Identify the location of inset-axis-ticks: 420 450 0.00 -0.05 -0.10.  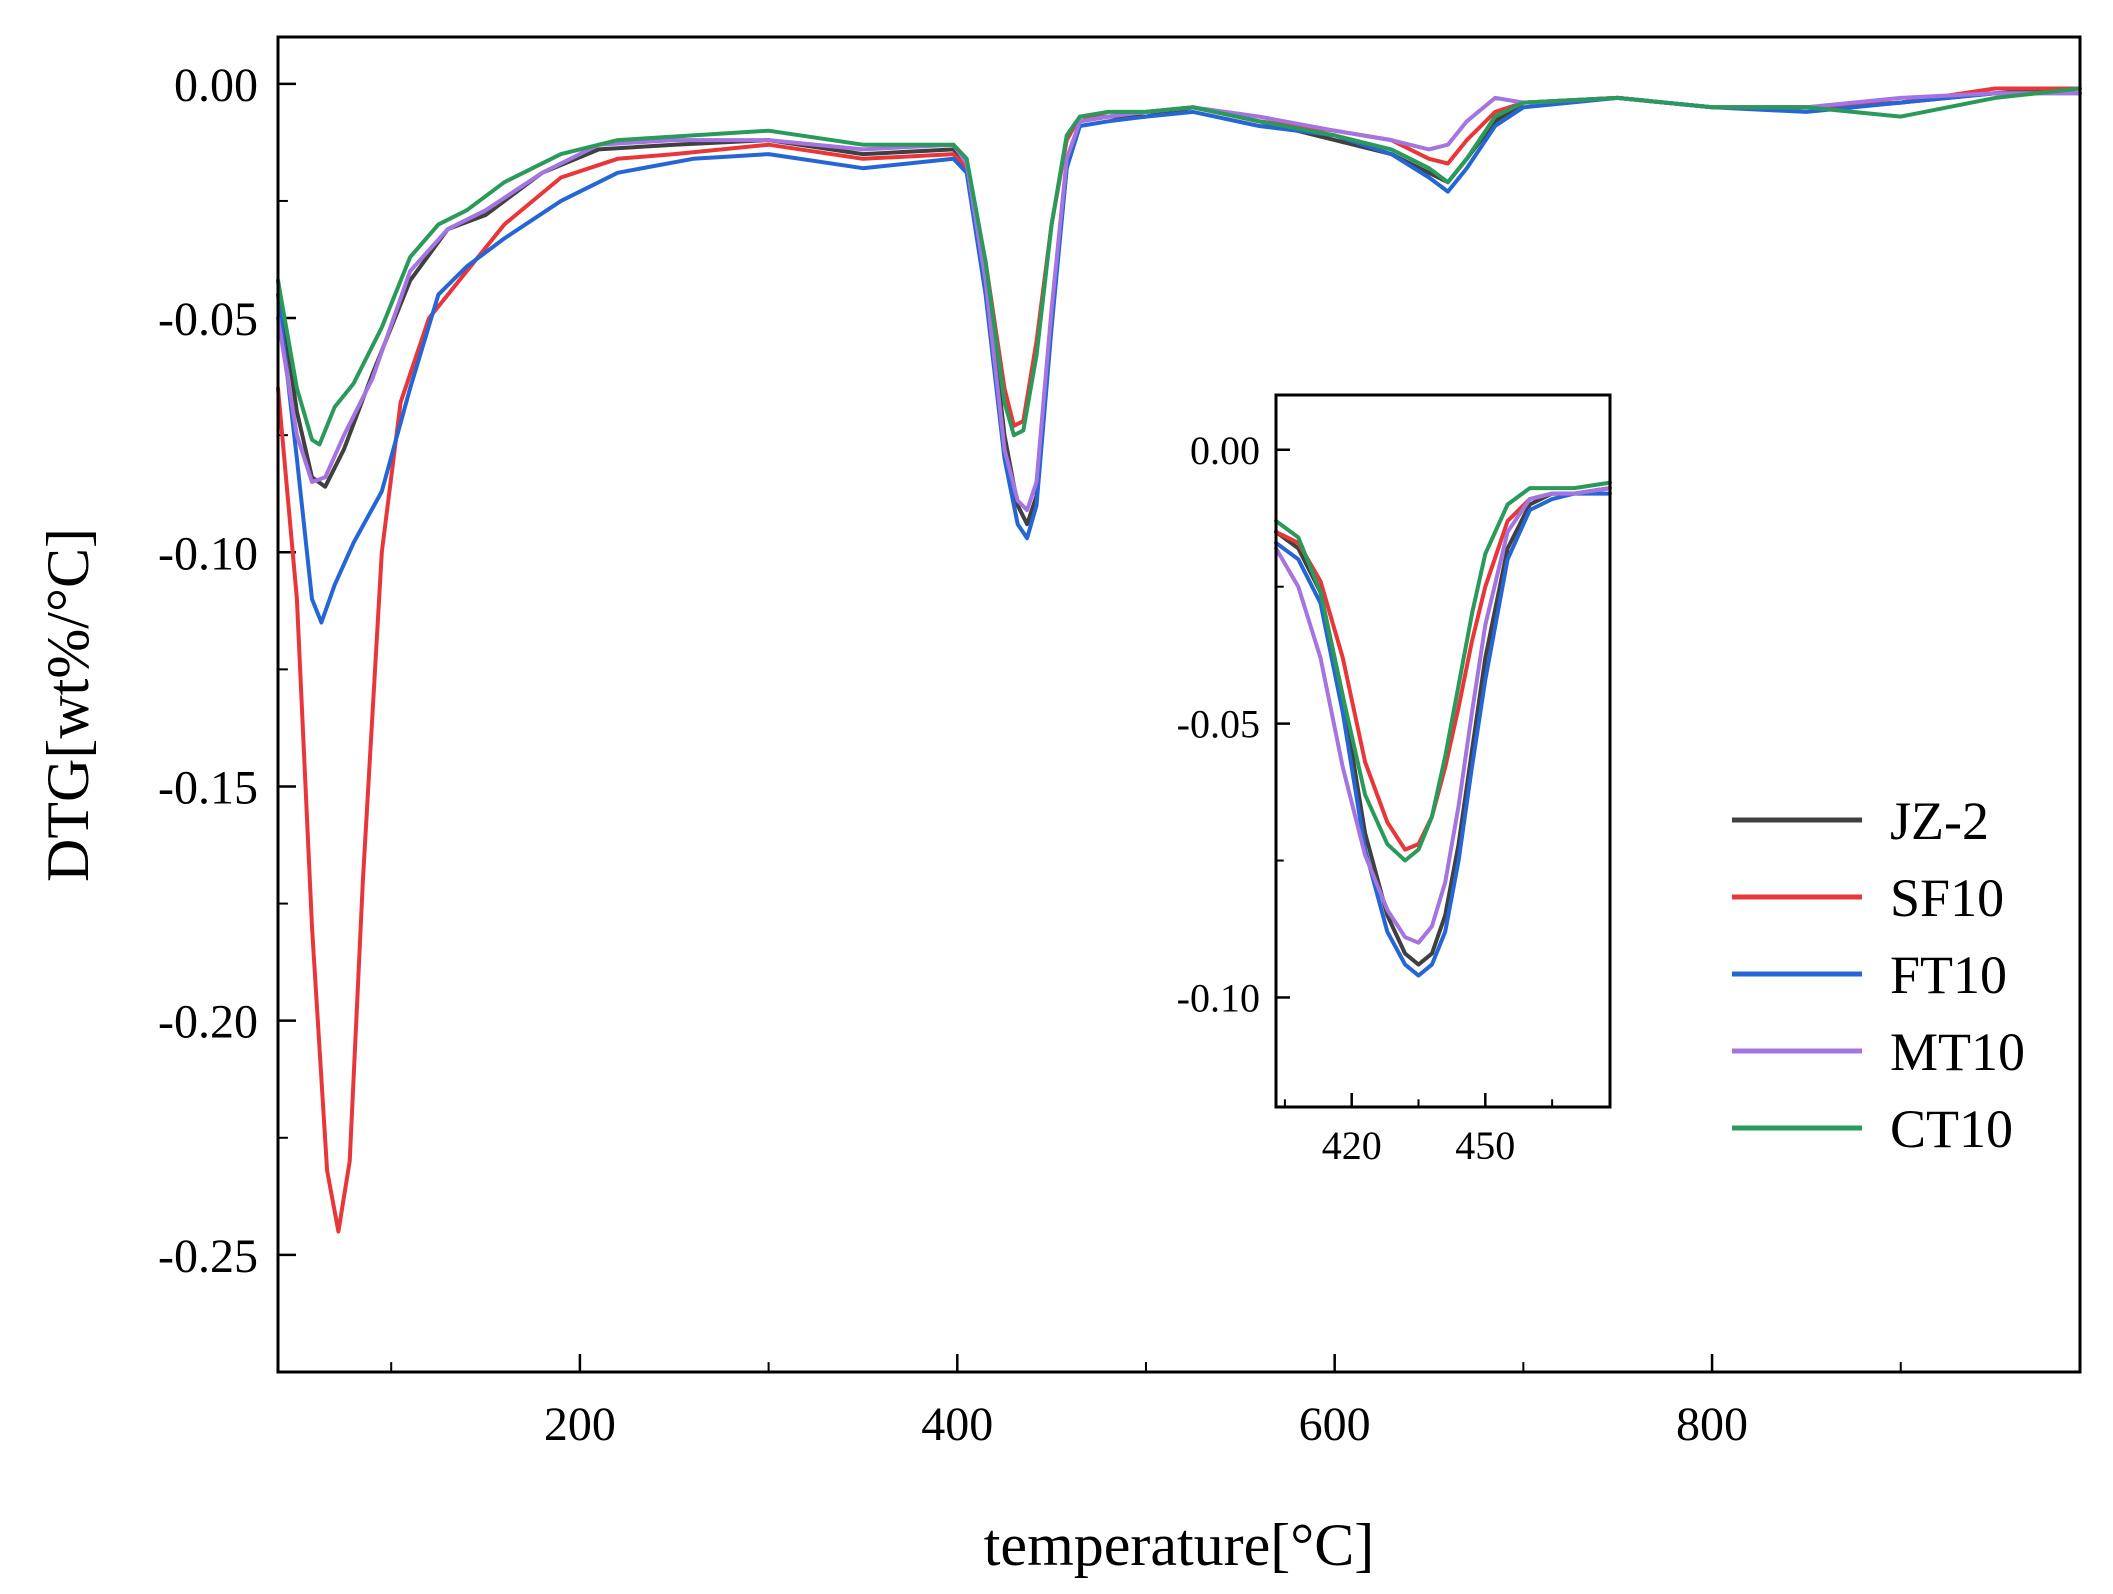
(1365, 798).